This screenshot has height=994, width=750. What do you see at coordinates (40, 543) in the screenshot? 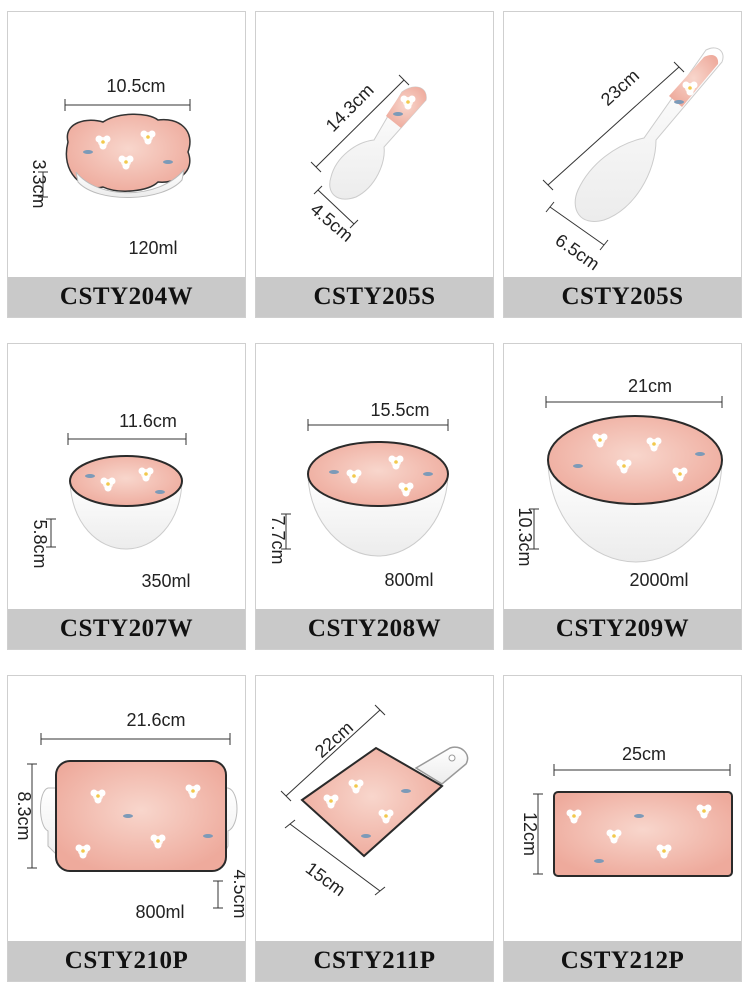
I see `height-dim-label: 5.8cm` at bounding box center [40, 543].